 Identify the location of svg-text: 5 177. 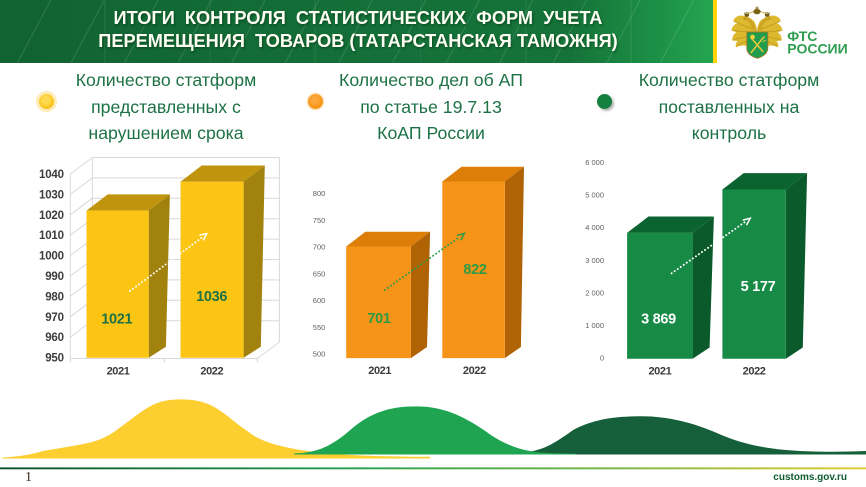
(758, 287).